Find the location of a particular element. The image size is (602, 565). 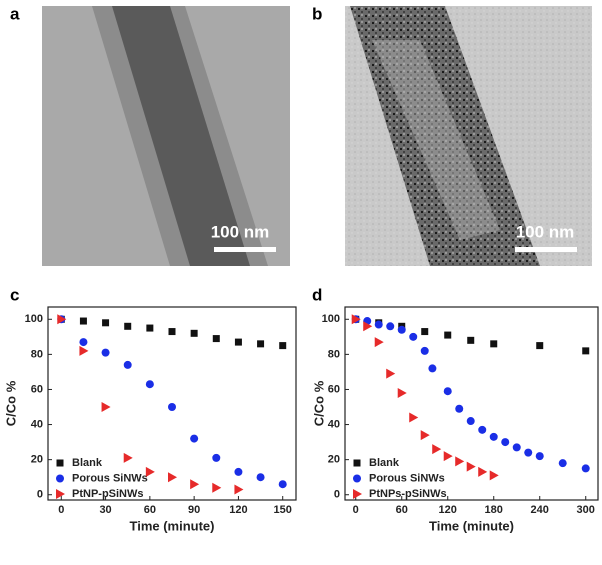

scale-bar-label: 100 nm is located at coordinates (545, 231).